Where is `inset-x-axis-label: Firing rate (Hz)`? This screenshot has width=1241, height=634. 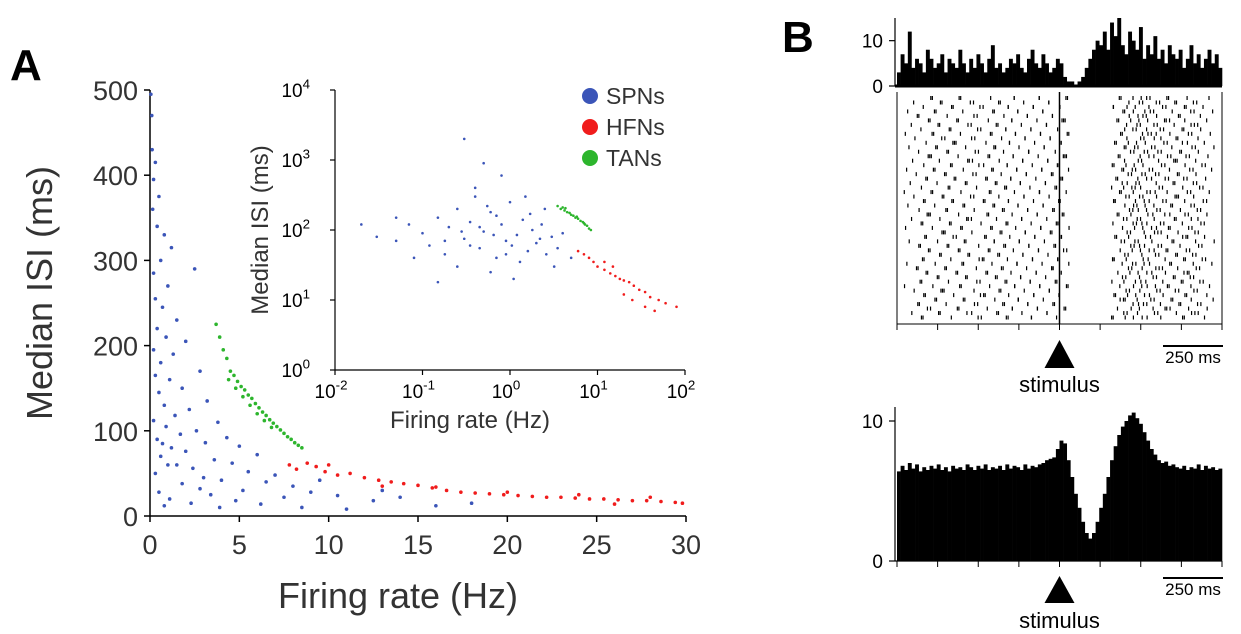
inset-x-axis-label: Firing rate (Hz) is located at coordinates (470, 420).